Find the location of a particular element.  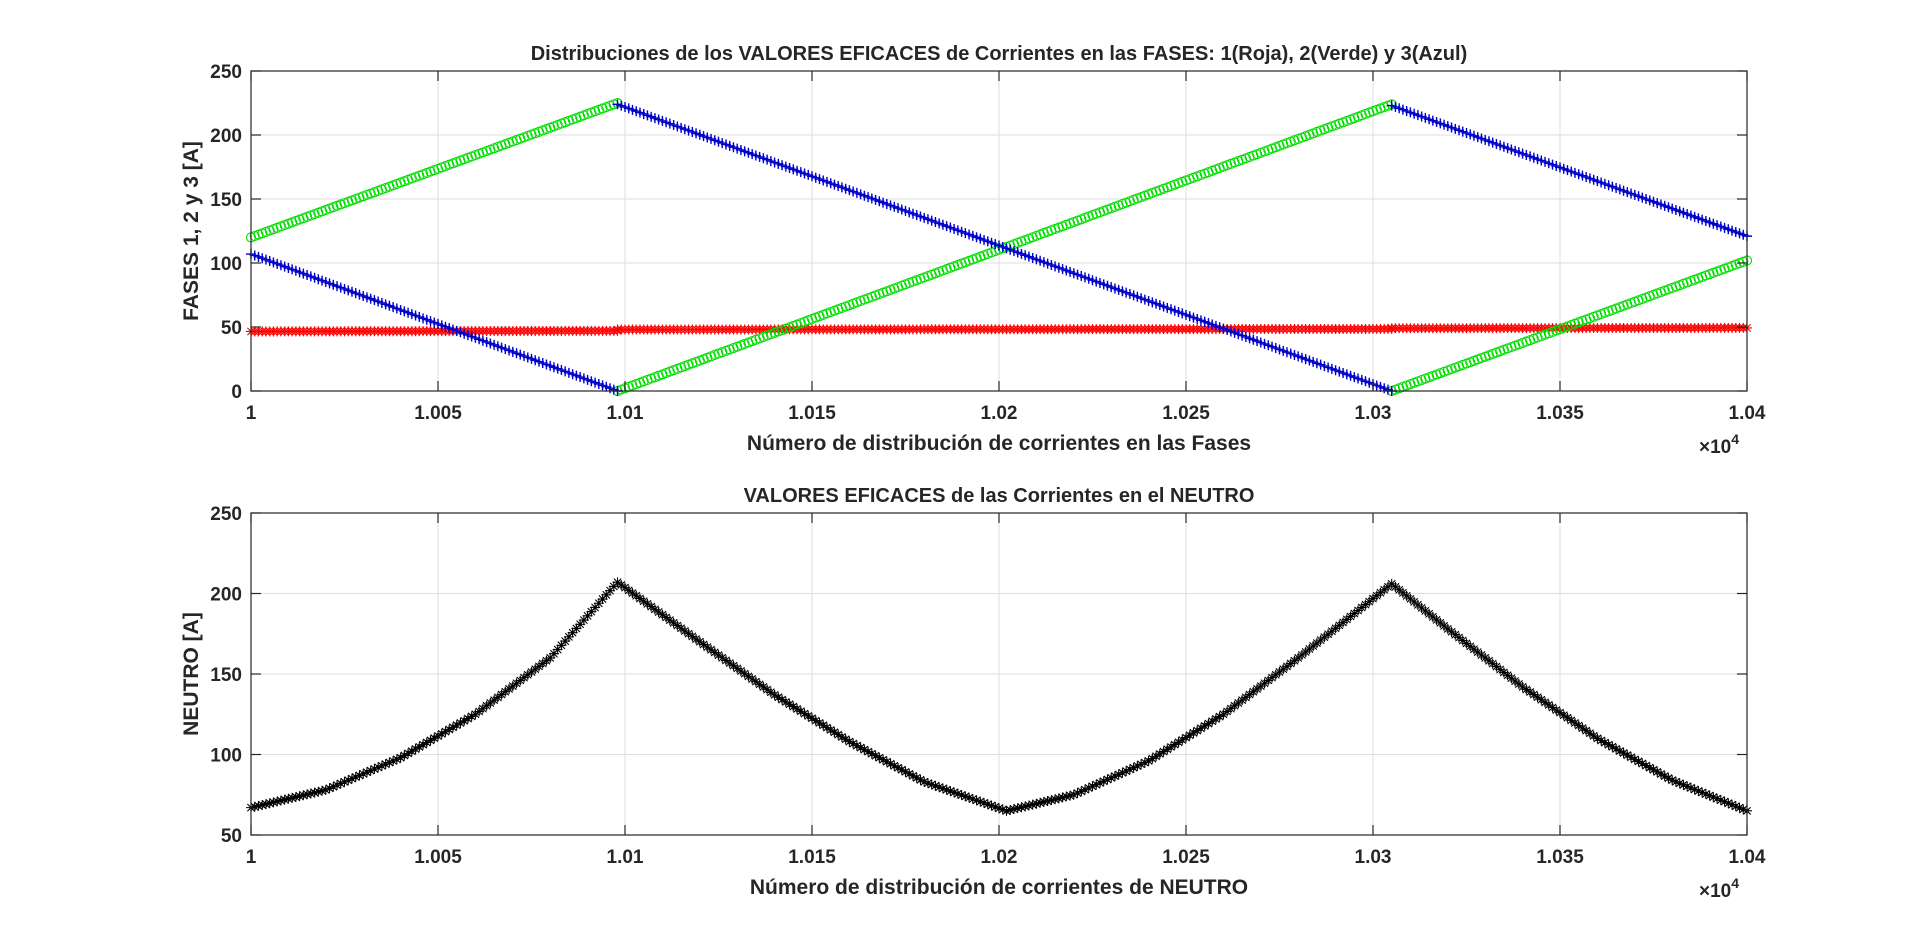

phases-x-exponent: ×10⁴ is located at coordinates (1719, 444).